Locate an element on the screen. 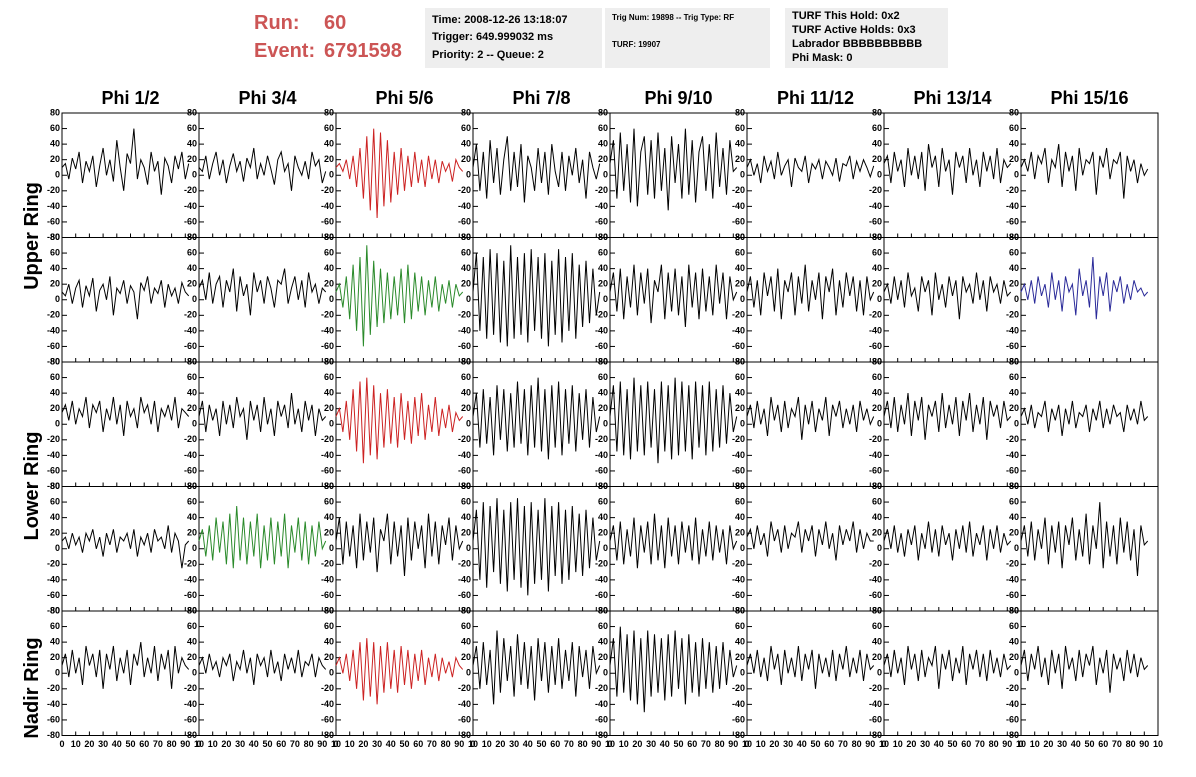  x-tick-label: 10 is located at coordinates (76, 744).